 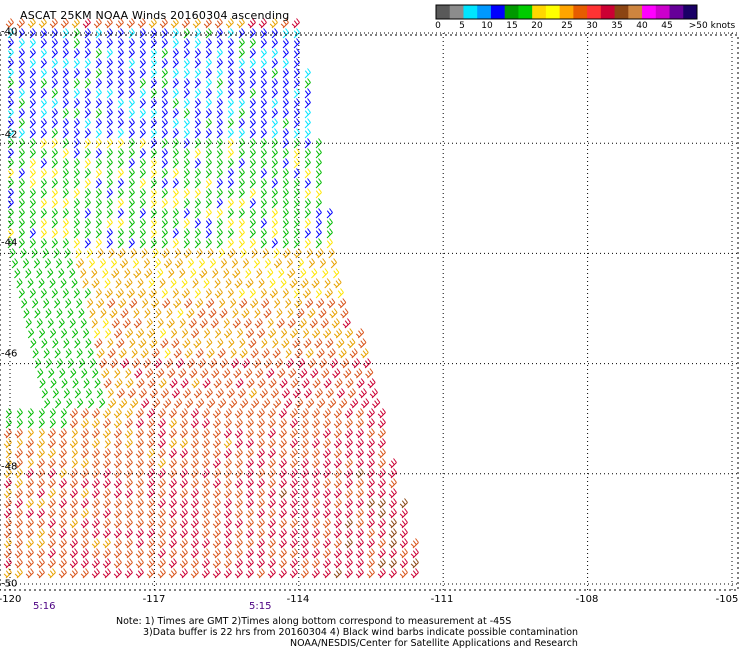 I want to click on colorbar-swatch, so click(x=649, y=12).